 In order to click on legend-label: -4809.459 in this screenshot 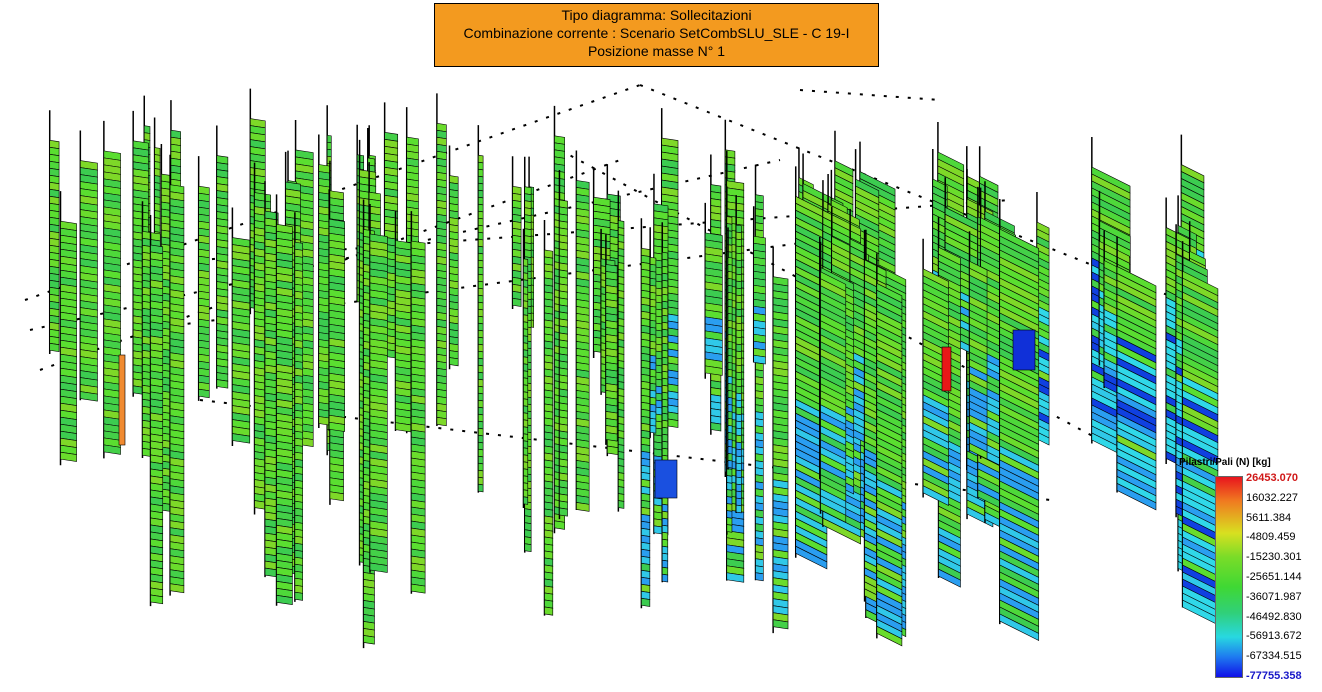, I will do `click(1271, 537)`.